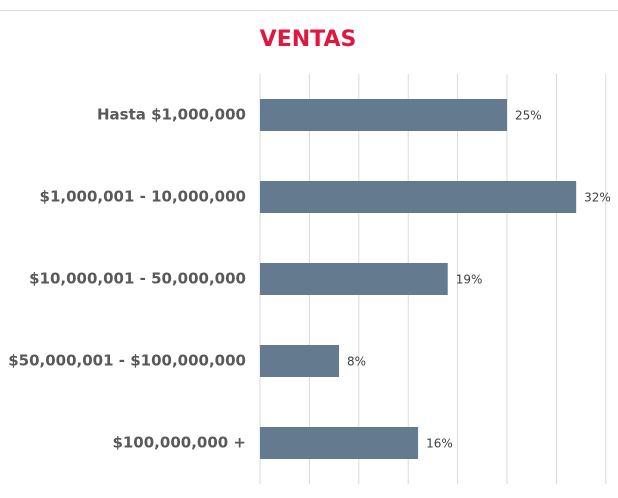  Describe the element at coordinates (439, 444) in the screenshot. I see `data-label: 16%` at that location.